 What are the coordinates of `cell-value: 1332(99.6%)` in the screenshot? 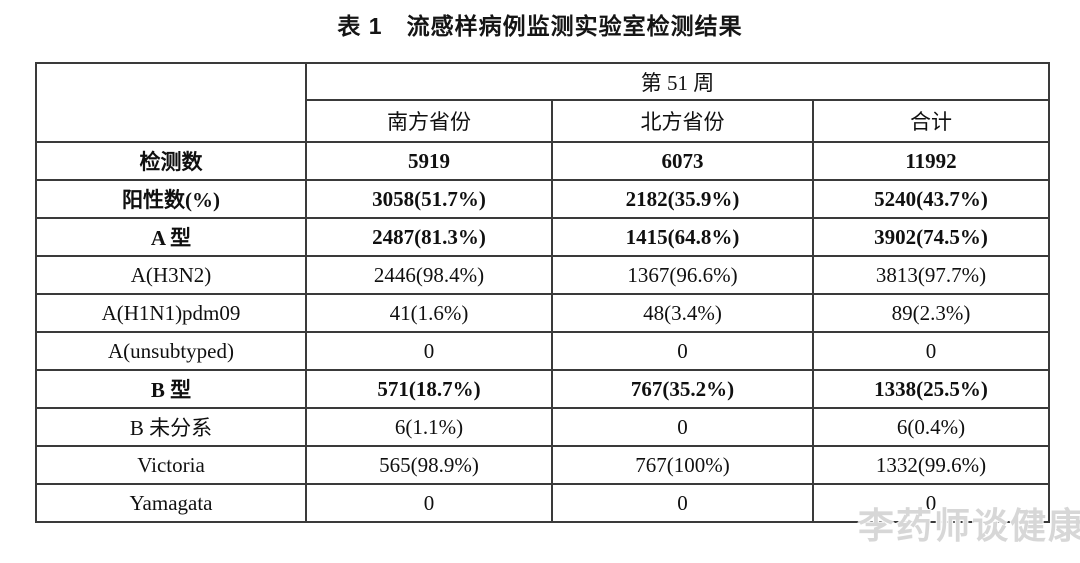 It's located at (931, 465).